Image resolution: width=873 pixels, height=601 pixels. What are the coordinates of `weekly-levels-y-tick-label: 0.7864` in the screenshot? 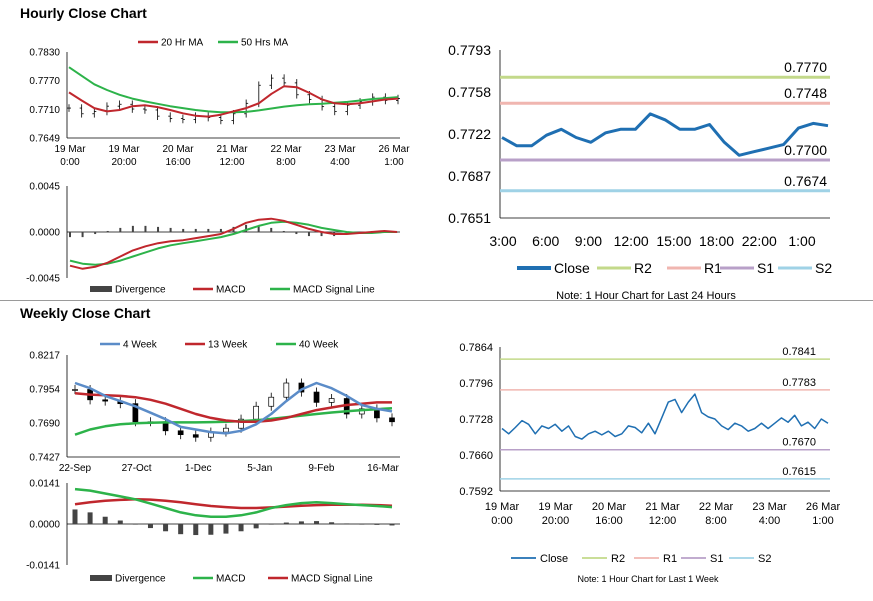 It's located at (476, 348).